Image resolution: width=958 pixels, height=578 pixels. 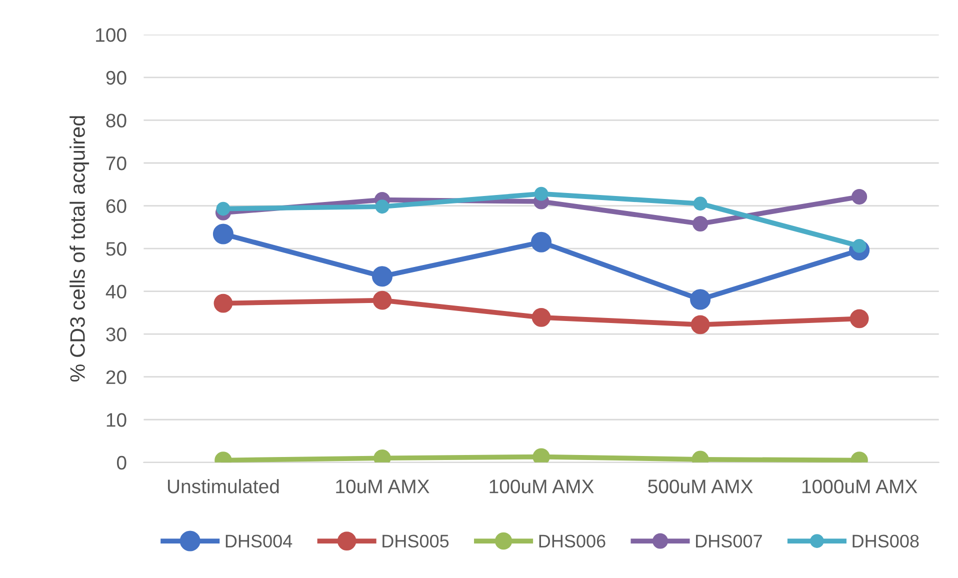 What do you see at coordinates (542, 487) in the screenshot?
I see `x-tick-label: 100uM AMX` at bounding box center [542, 487].